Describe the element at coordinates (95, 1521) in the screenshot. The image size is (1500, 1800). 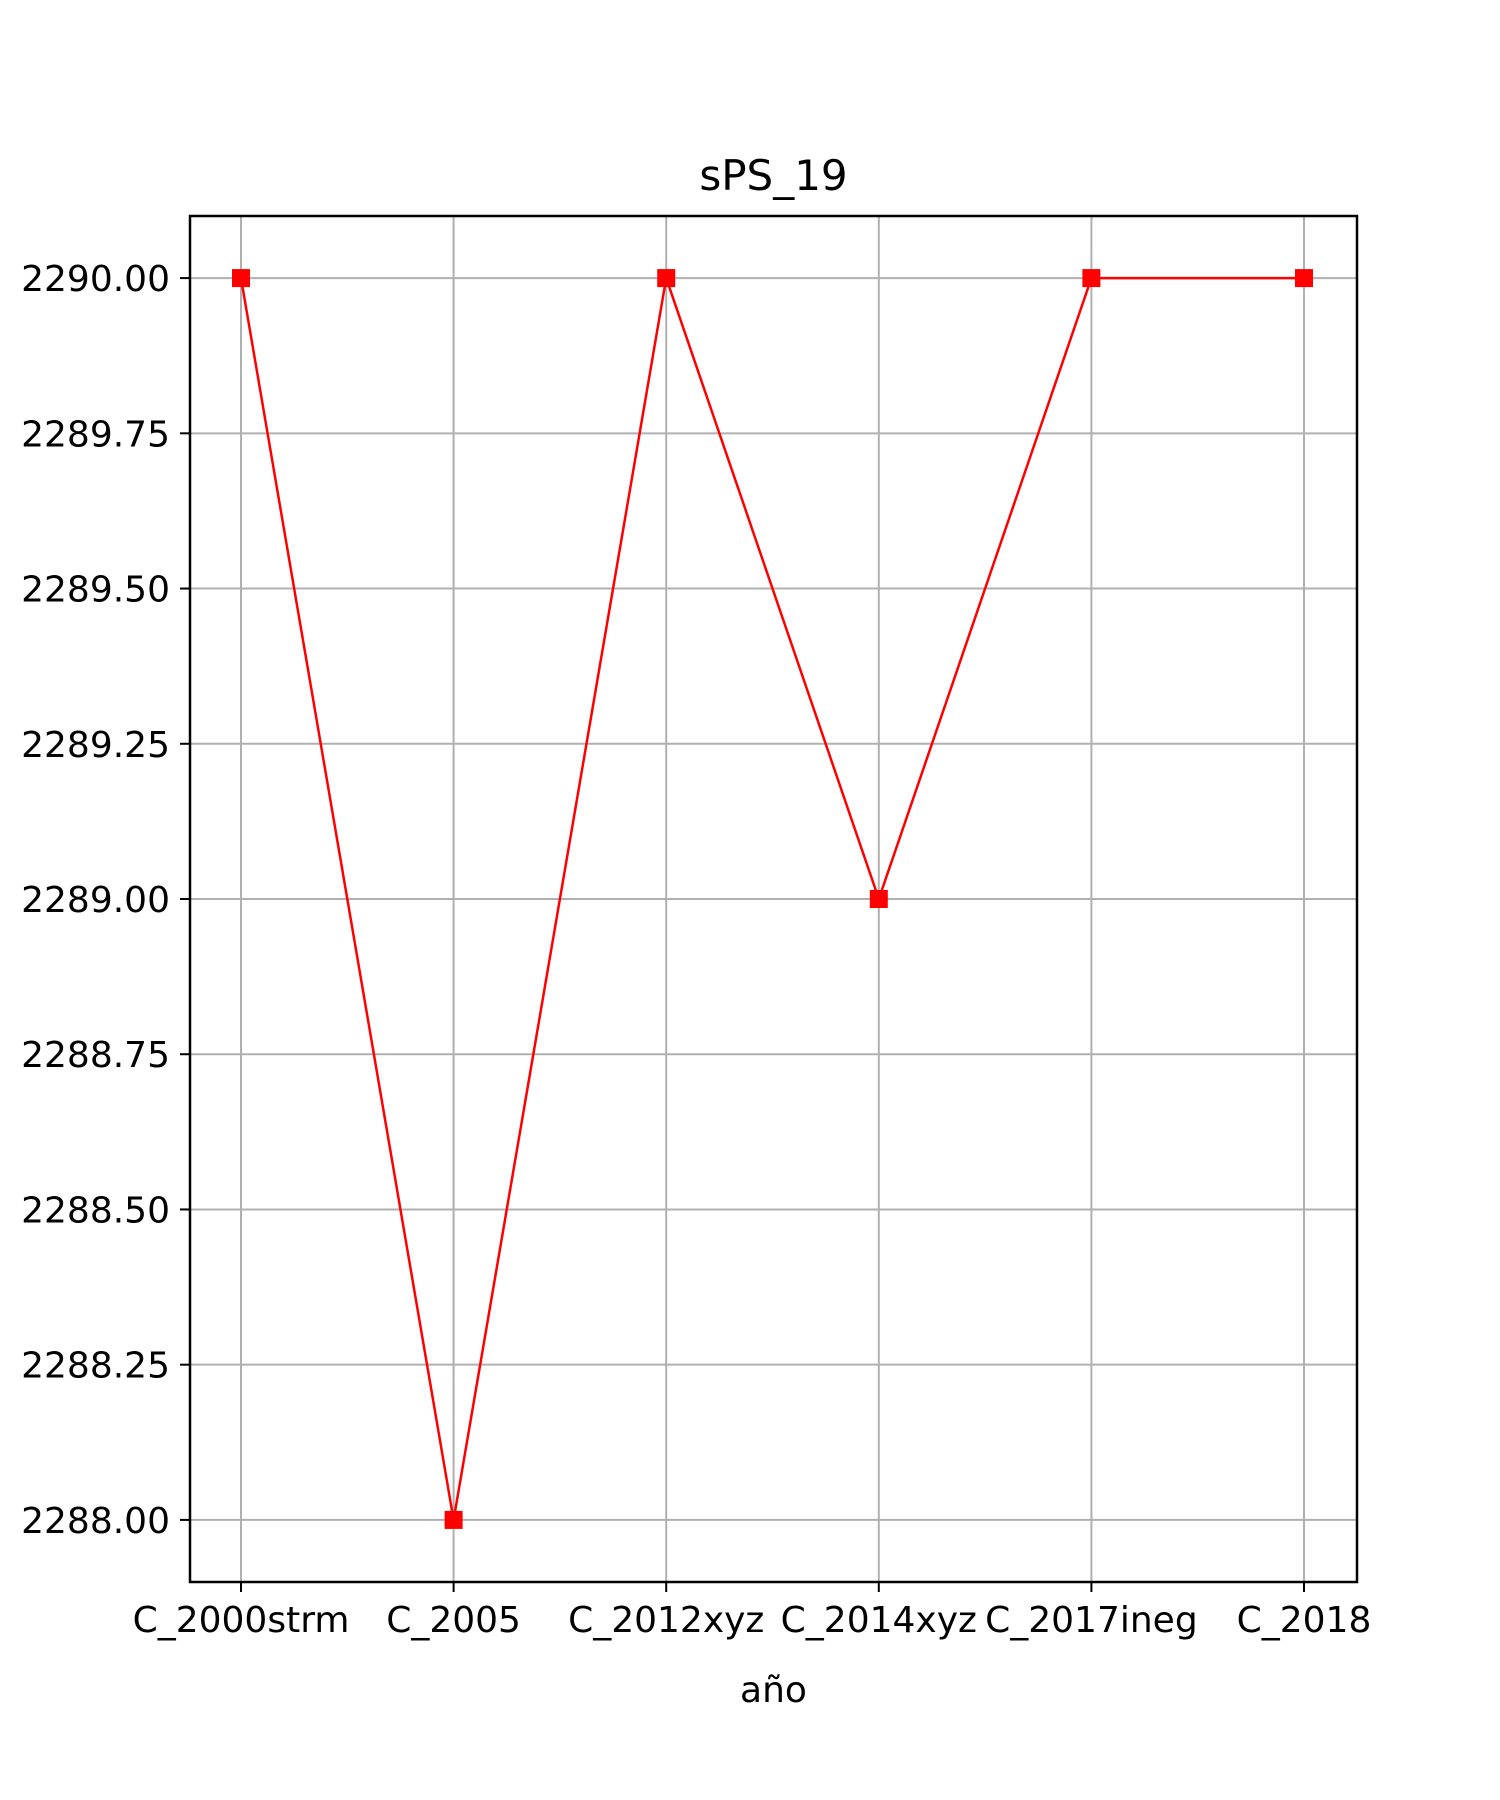
I see `y-tick-label: 2288.00` at that location.